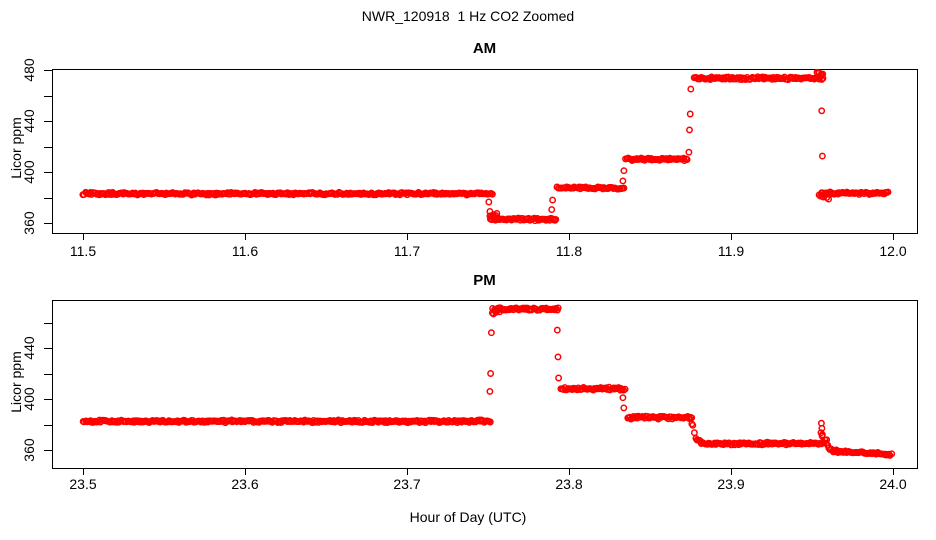  Describe the element at coordinates (407, 251) in the screenshot. I see `x-tick-label: 11.7` at that location.